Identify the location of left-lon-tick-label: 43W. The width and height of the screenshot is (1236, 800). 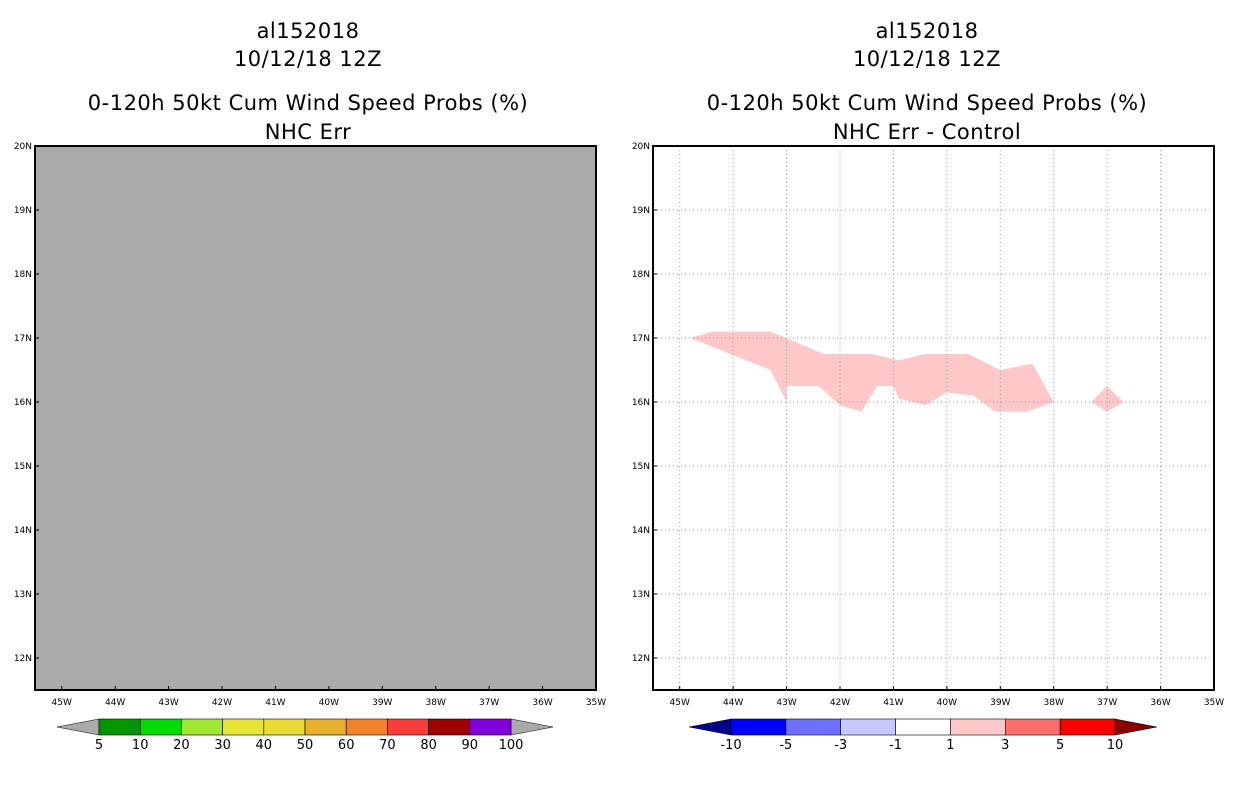
(168, 703).